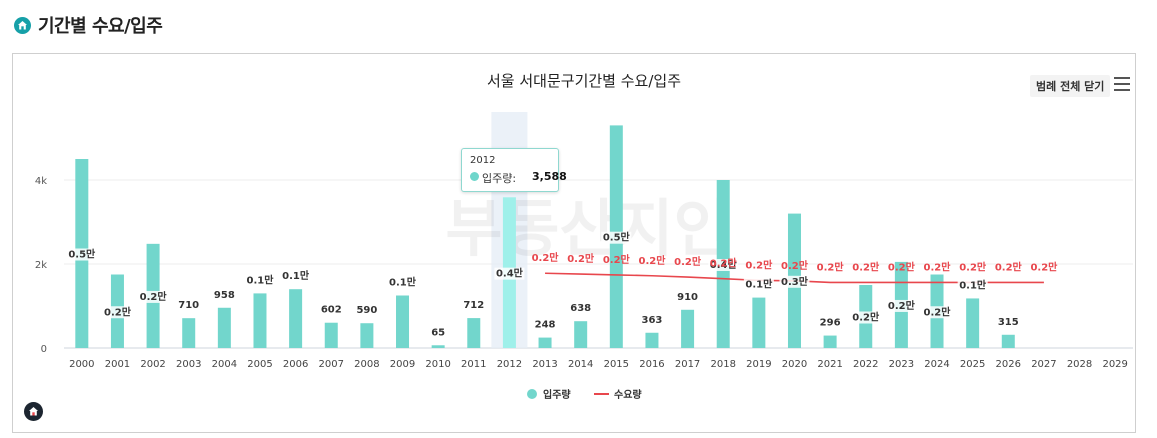 The height and width of the screenshot is (438, 1157). What do you see at coordinates (41, 265) in the screenshot?
I see `y-tick-label: 2k` at bounding box center [41, 265].